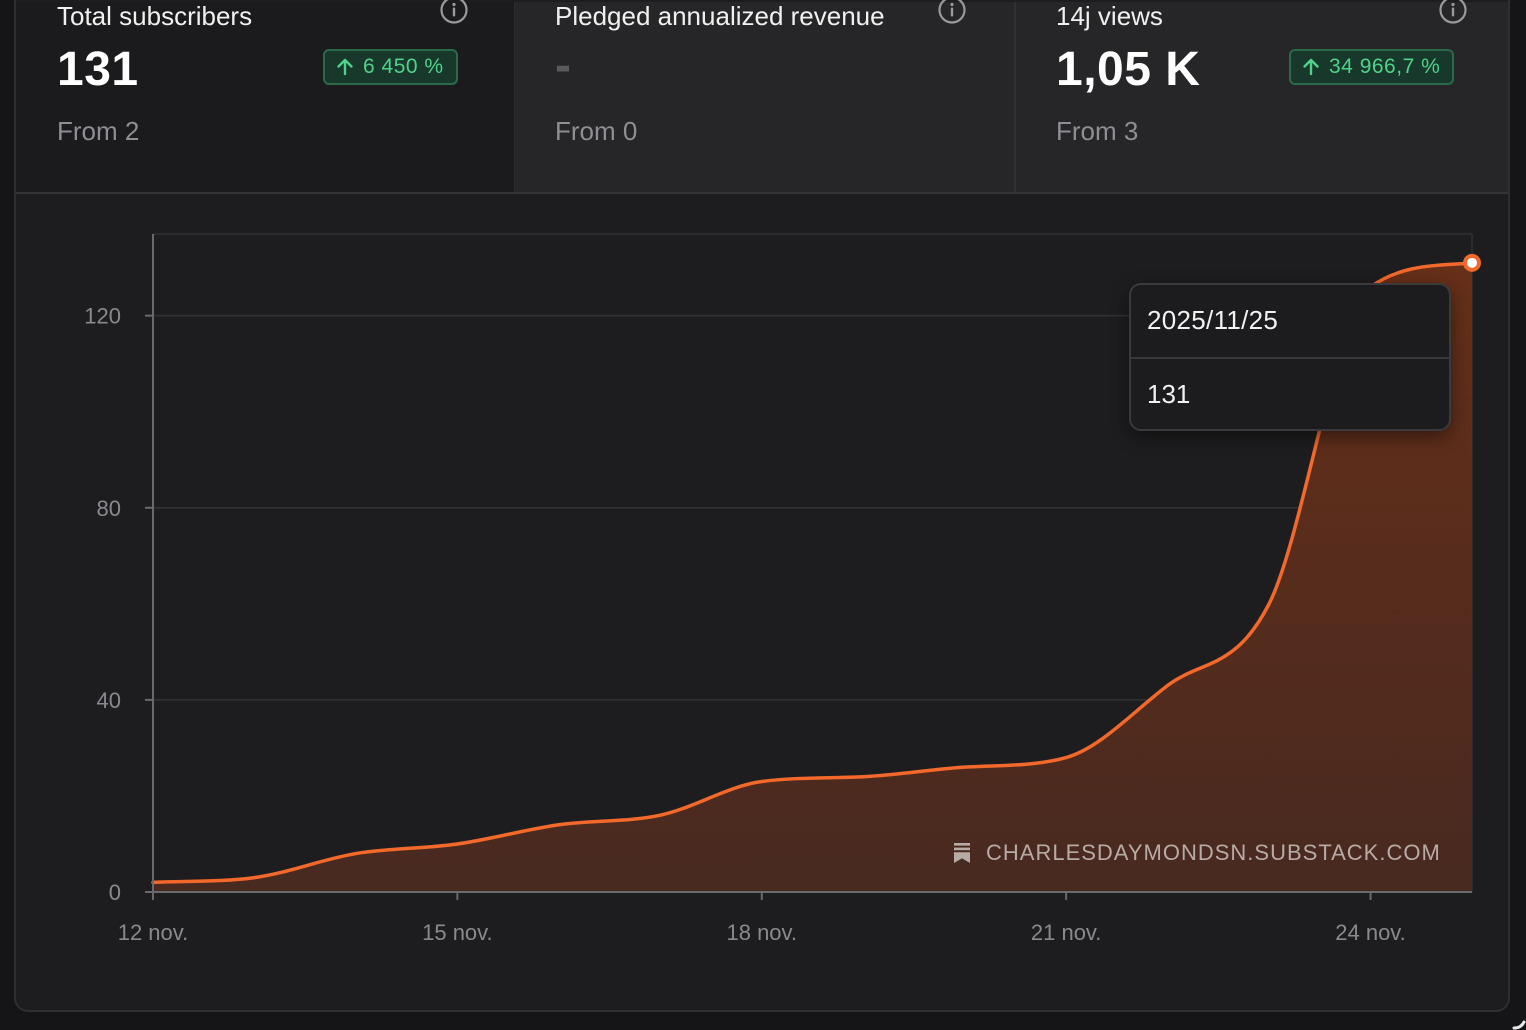 The height and width of the screenshot is (1030, 1526). Describe the element at coordinates (155, 16) in the screenshot. I see `stat-title: Total subscribers` at that location.